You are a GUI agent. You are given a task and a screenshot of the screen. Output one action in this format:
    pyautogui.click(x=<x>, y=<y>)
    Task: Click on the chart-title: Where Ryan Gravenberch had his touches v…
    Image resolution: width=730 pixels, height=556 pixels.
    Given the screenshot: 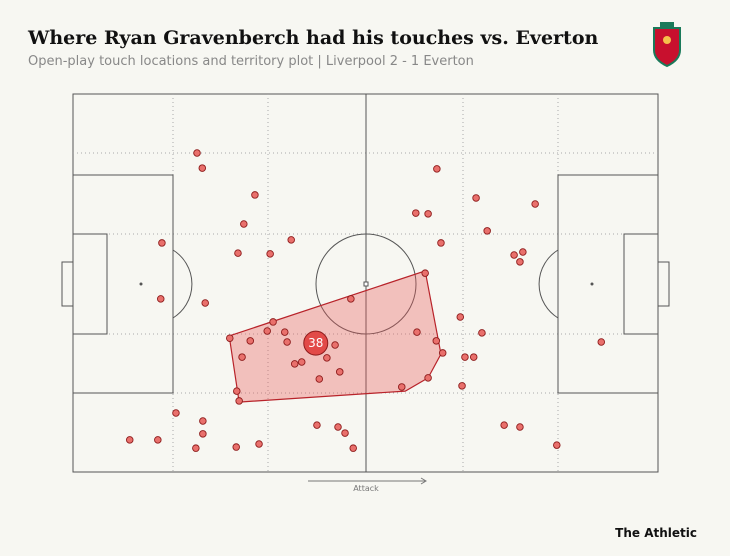 What is the action you would take?
    pyautogui.click(x=313, y=38)
    